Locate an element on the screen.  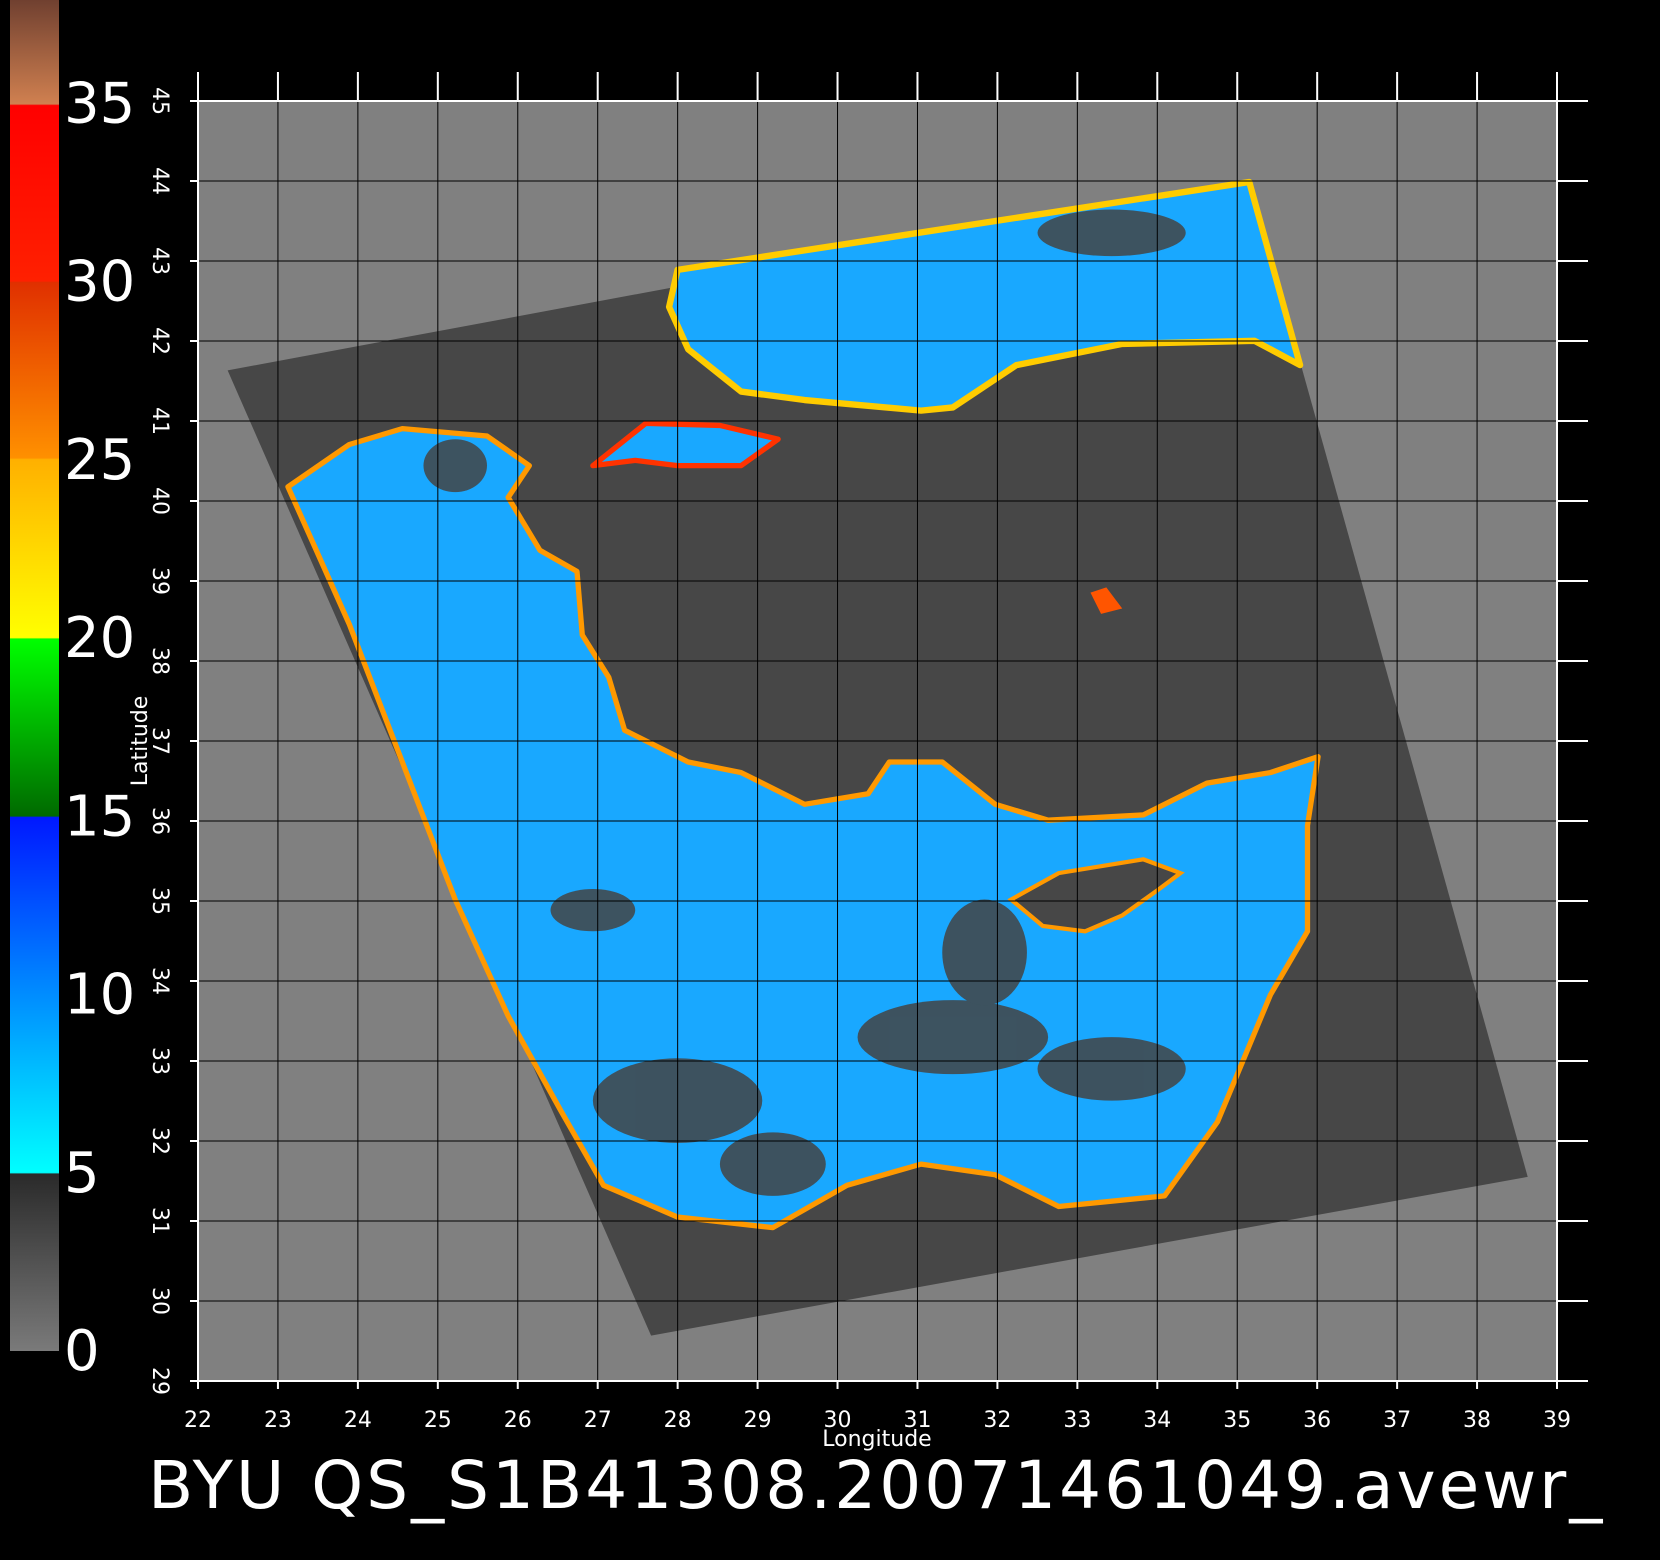
lake is located at coordinates (1106, 600).